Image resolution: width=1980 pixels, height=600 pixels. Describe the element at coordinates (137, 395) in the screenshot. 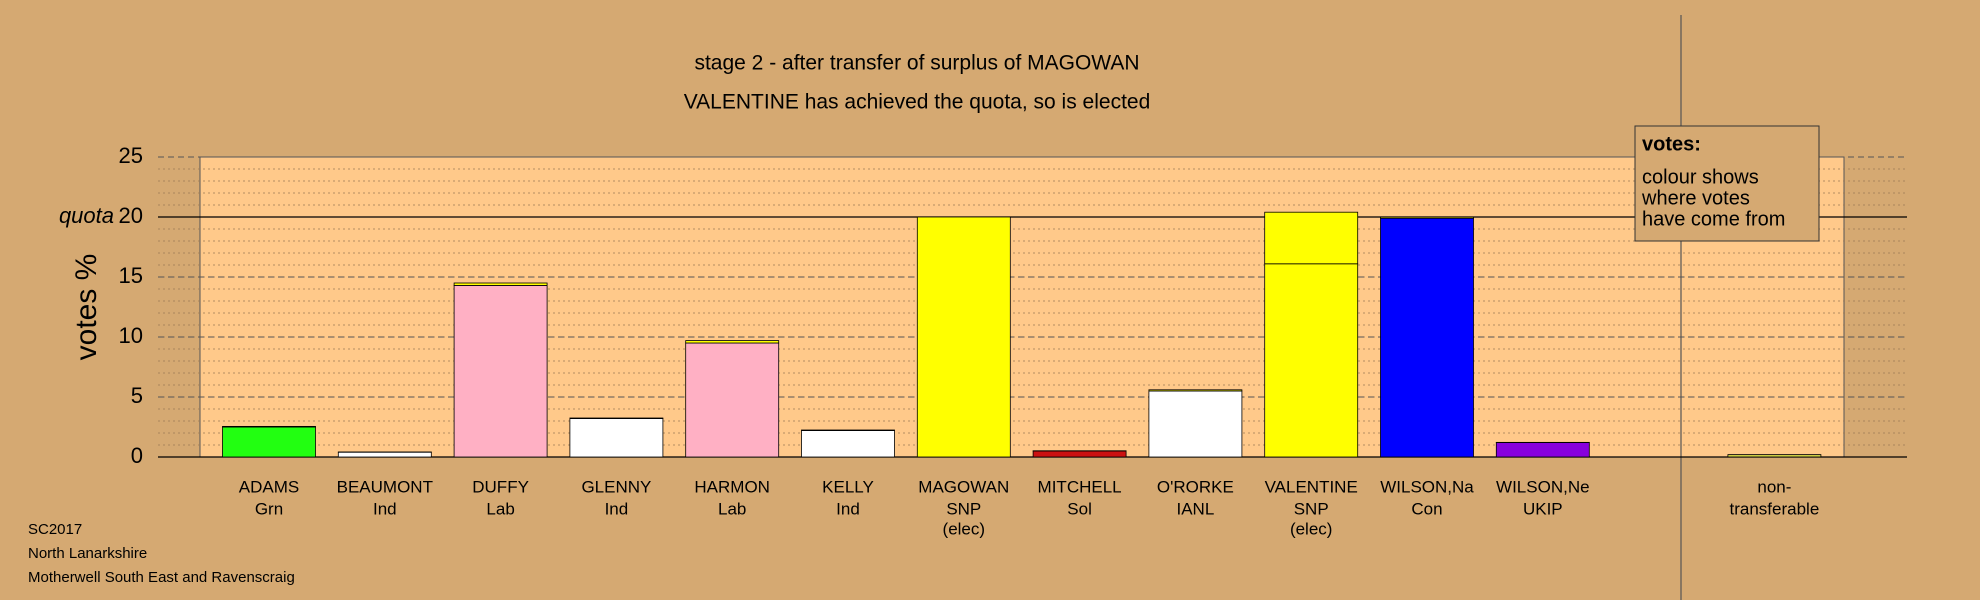

I see `y-tick-label: 5` at that location.